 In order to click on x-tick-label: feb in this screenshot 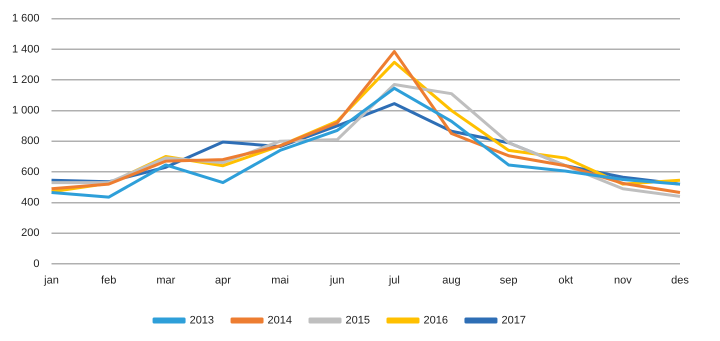, I will do `click(108, 280)`.